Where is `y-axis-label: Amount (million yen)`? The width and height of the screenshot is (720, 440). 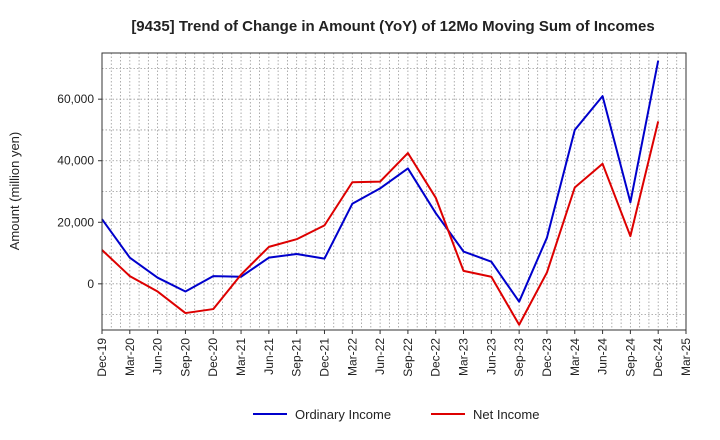
y-axis-label: Amount (million yen) is located at coordinates (14, 191).